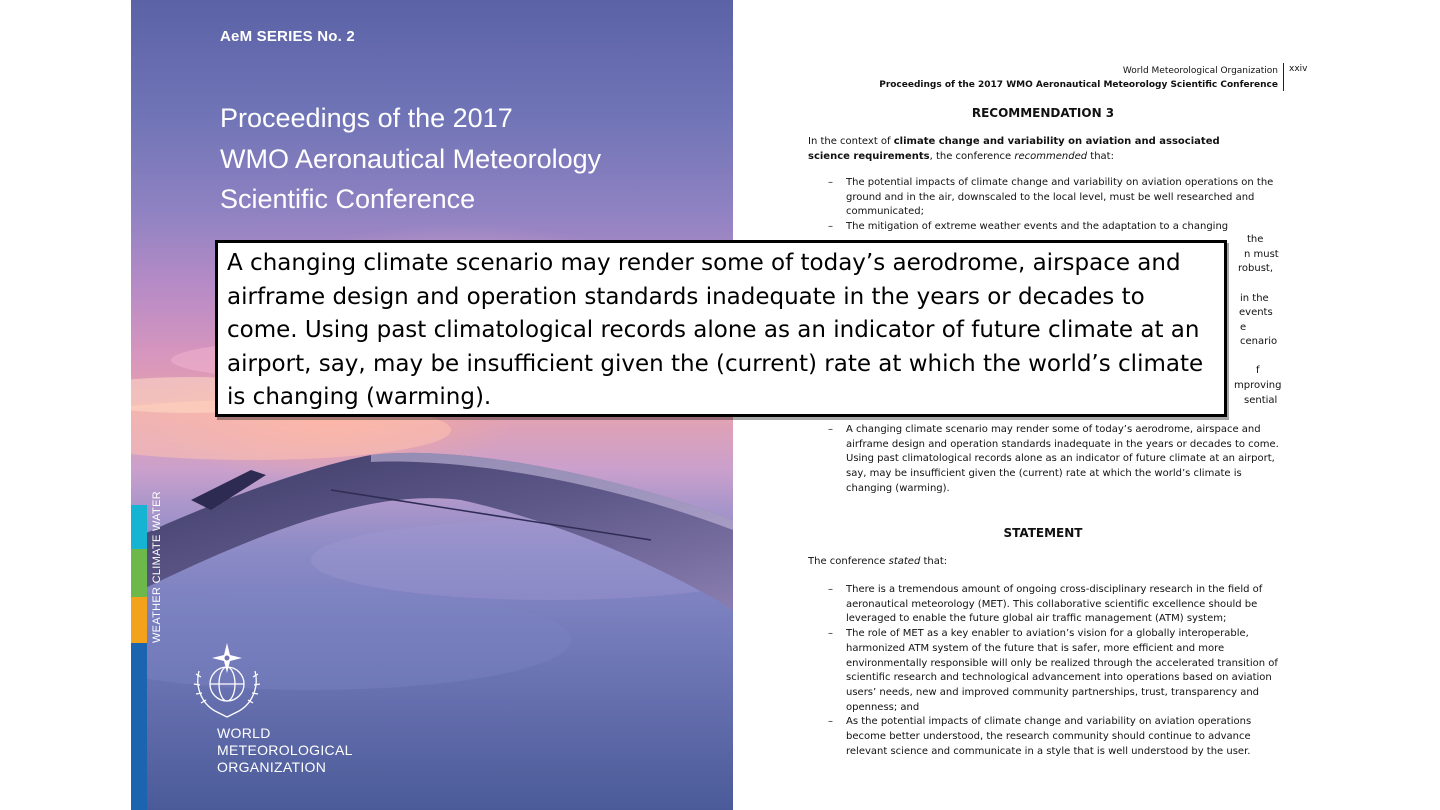 This screenshot has height=810, width=1440. What do you see at coordinates (1043, 533) in the screenshot?
I see `statement-heading: STATEMENT` at bounding box center [1043, 533].